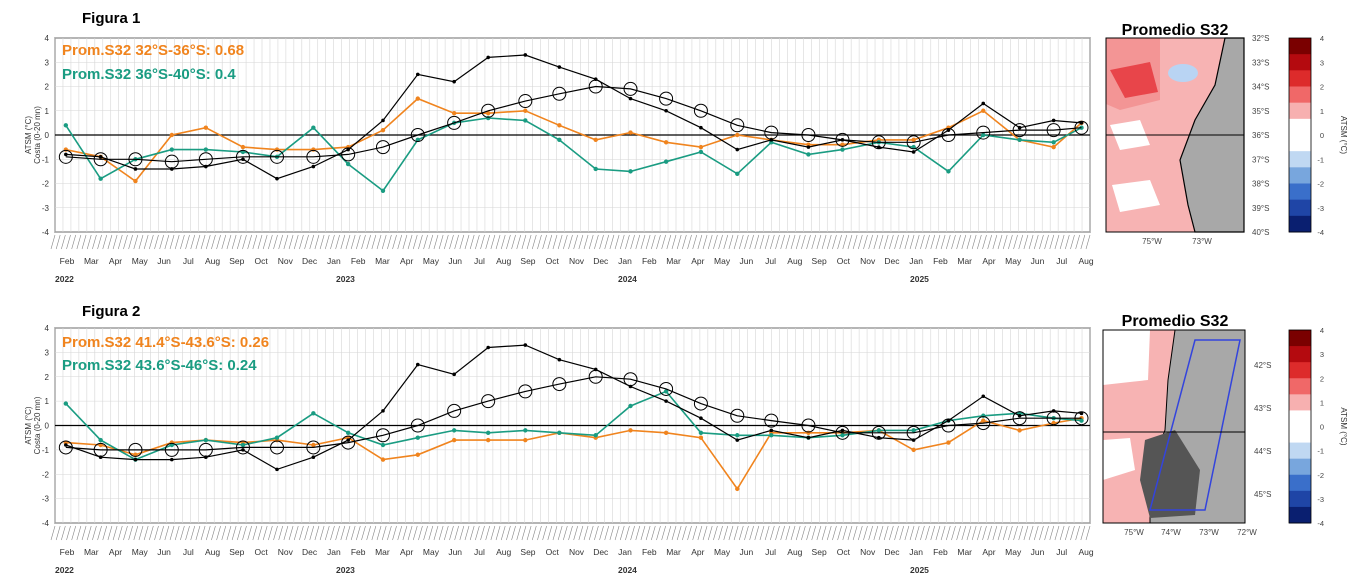 The image size is (1351, 578). What do you see at coordinates (67, 261) in the screenshot?
I see `x-tick-label: Feb` at bounding box center [67, 261].